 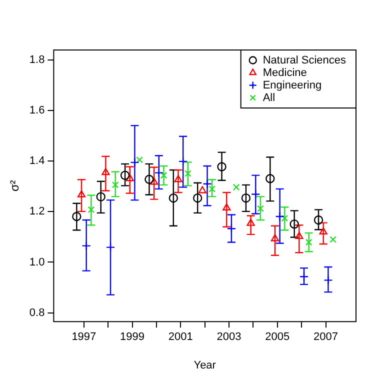 I want to click on x-tick-label: 2003, so click(x=229, y=337).